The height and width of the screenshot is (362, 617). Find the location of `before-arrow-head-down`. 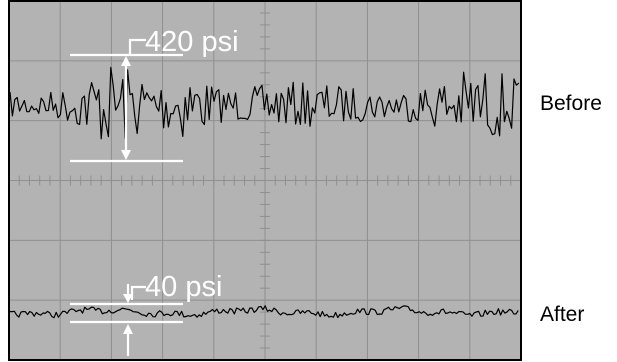

before-arrow-head-down is located at coordinates (126, 155).